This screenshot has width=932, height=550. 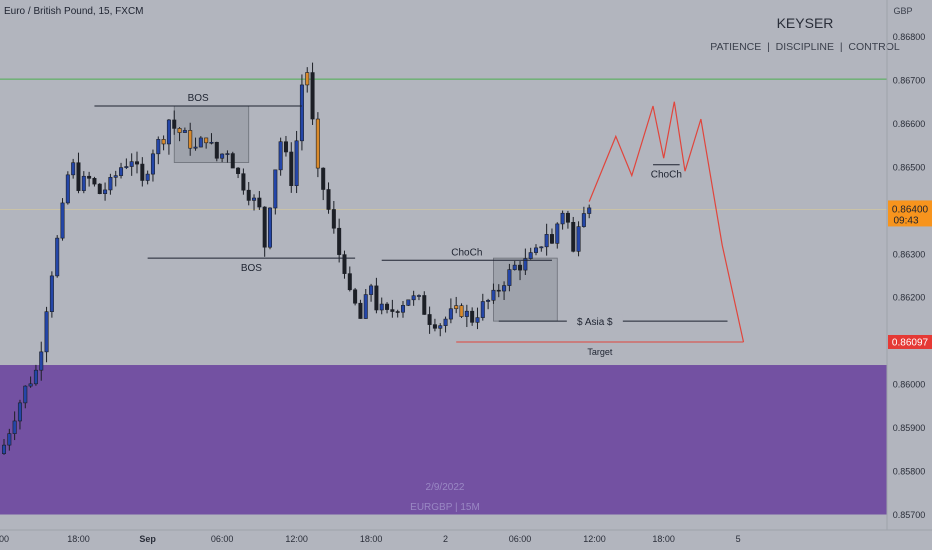 What do you see at coordinates (909, 298) in the screenshot?
I see `y-tick-label: 0.86200` at bounding box center [909, 298].